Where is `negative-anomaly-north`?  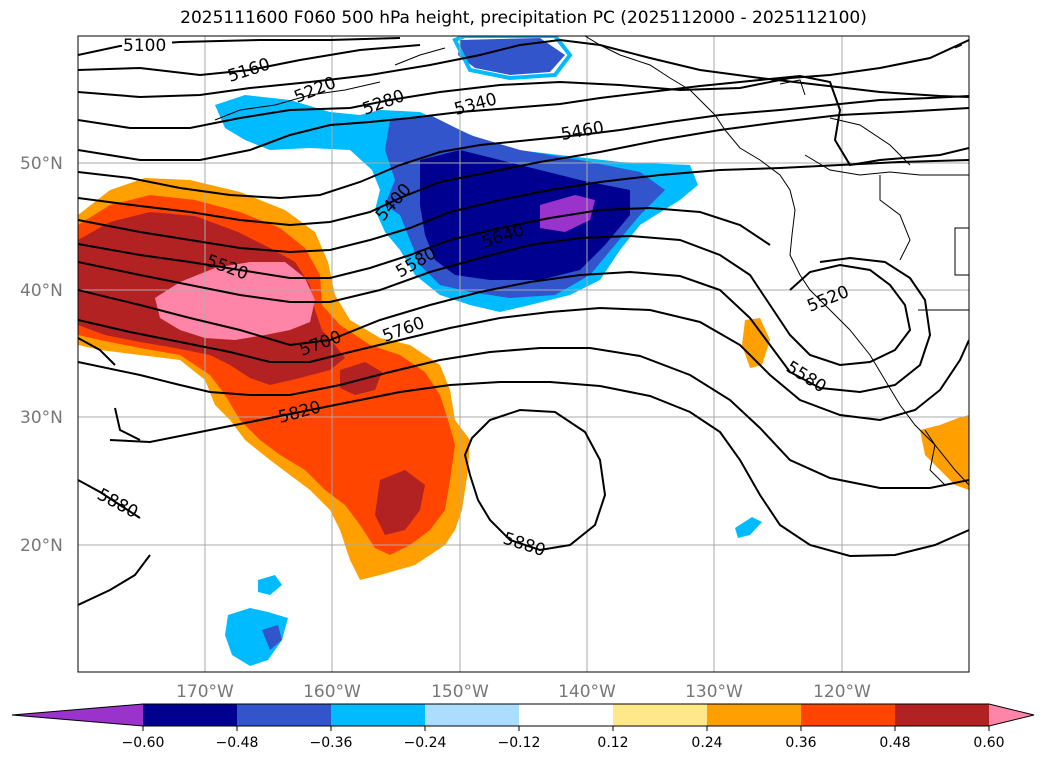
negative-anomaly-north is located at coordinates (511, 56).